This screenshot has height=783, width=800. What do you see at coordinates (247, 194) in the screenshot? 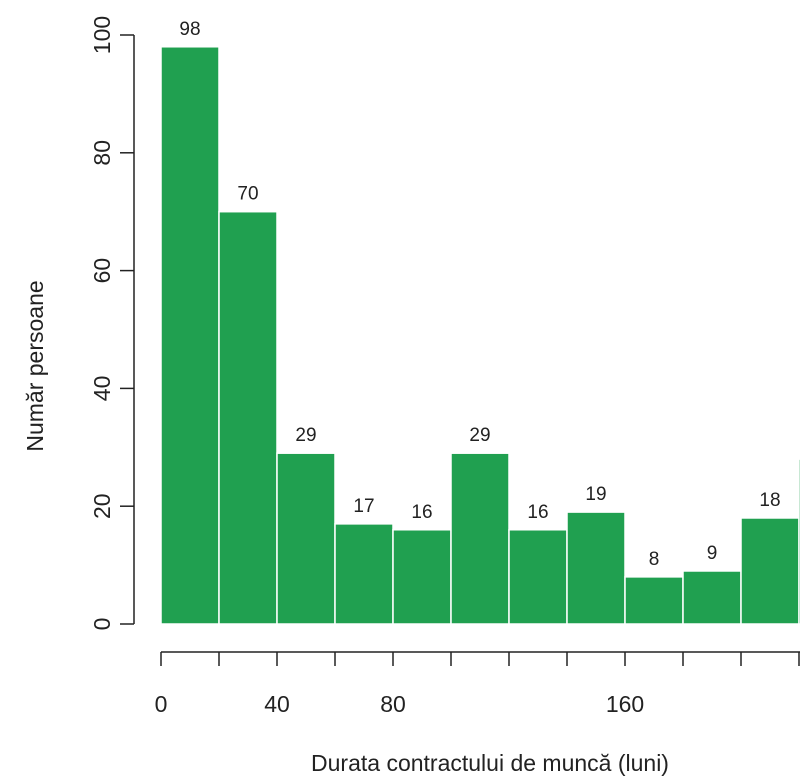
I see `bar-label-1: 70` at bounding box center [247, 194].